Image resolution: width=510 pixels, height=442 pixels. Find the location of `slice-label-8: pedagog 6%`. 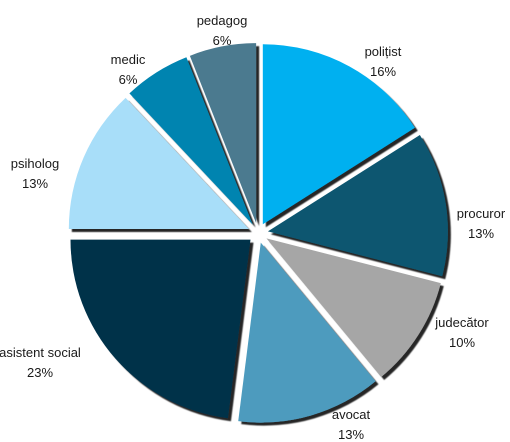

slice-label-8: pedagog 6% is located at coordinates (222, 30).